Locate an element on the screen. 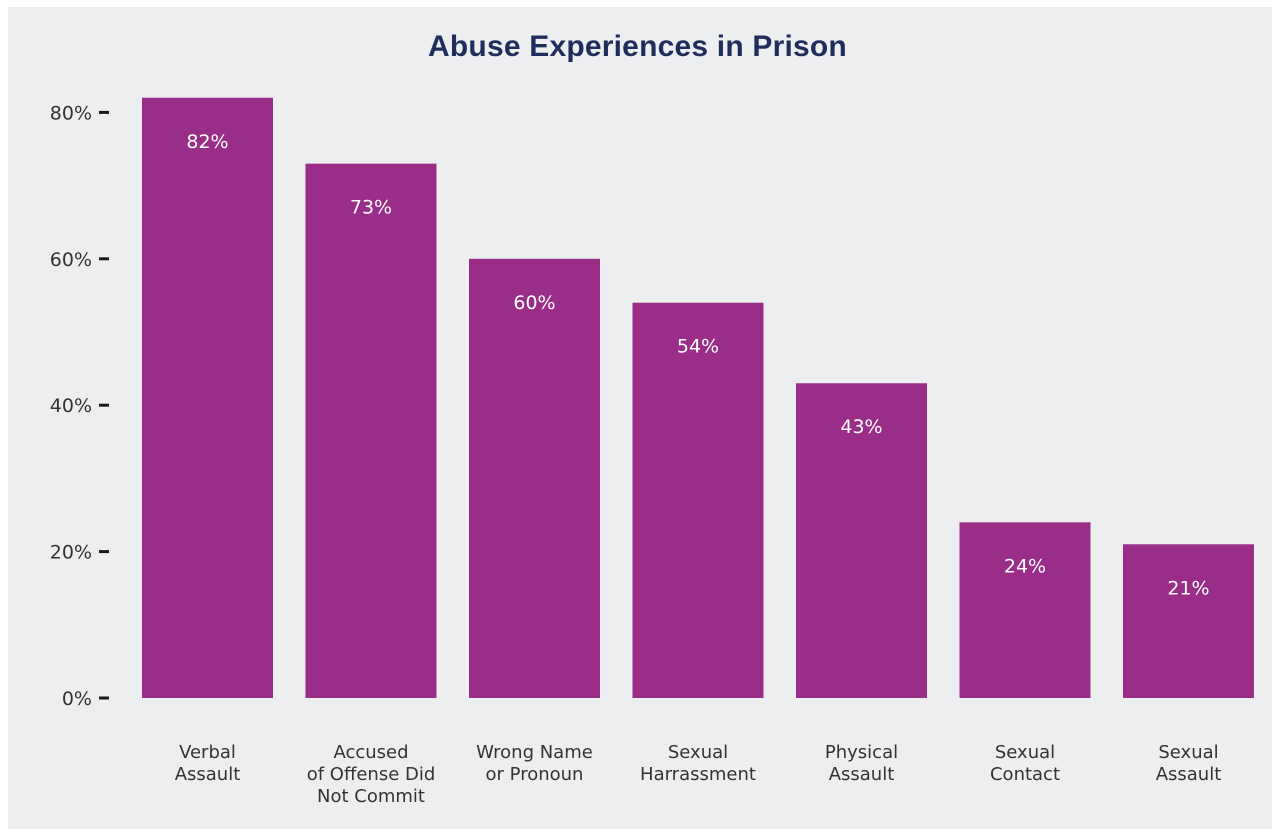 This screenshot has width=1275, height=833. category-label-line: Wrong Name is located at coordinates (534, 752).